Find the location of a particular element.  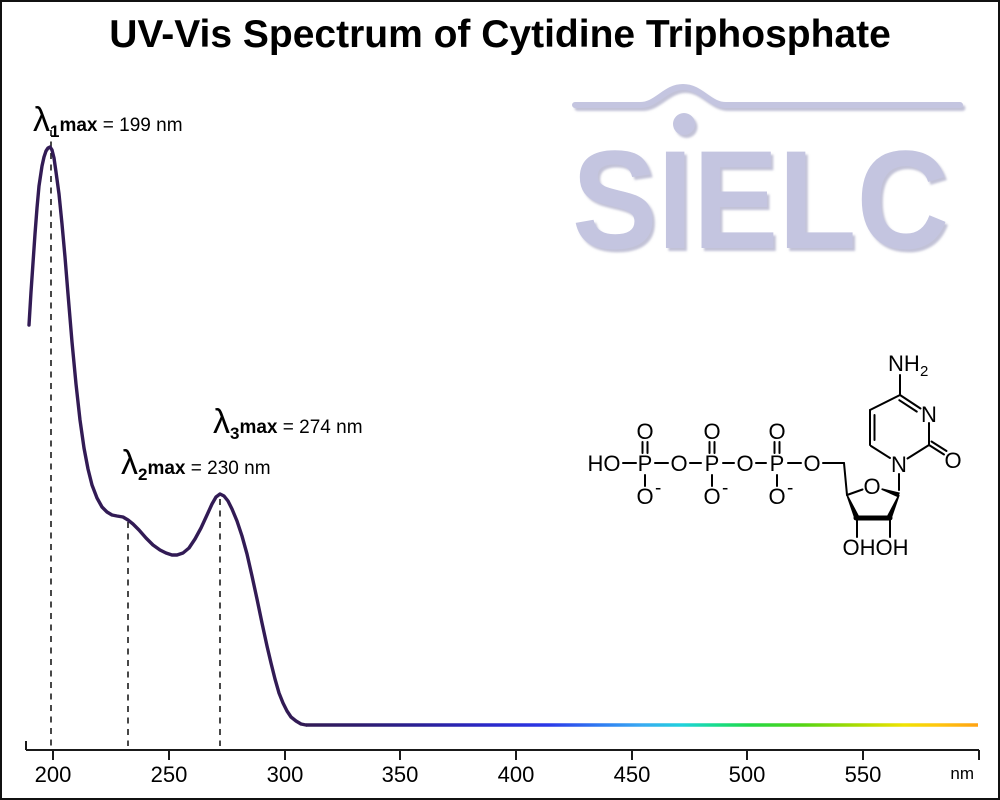

tick-label-500: 500 is located at coordinates (747, 774).